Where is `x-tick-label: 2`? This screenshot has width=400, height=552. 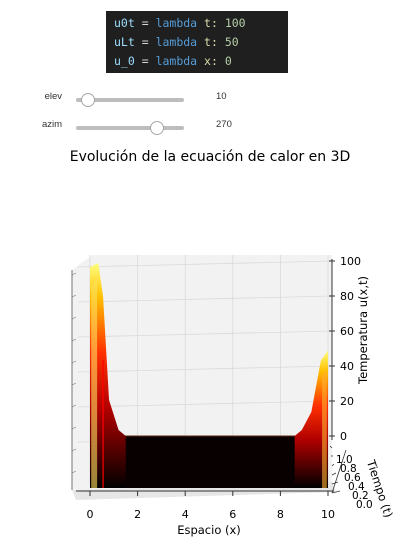 x-tick-label: 2 is located at coordinates (137, 514).